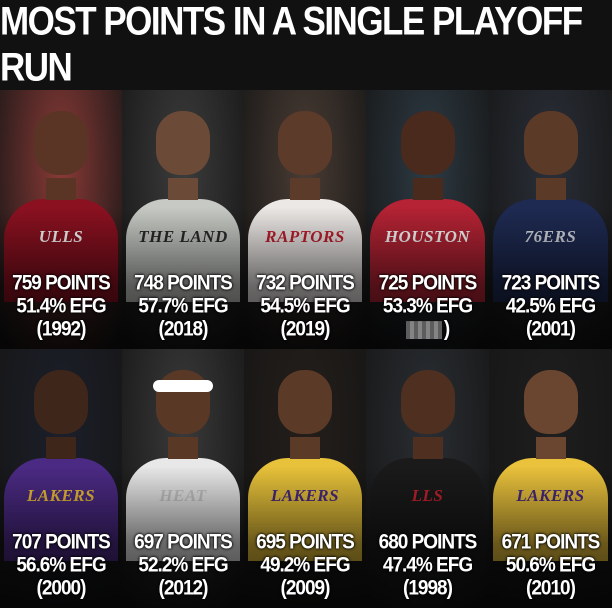 The width and height of the screenshot is (612, 608). Describe the element at coordinates (551, 329) in the screenshot. I see `stat-year: (2001)` at that location.